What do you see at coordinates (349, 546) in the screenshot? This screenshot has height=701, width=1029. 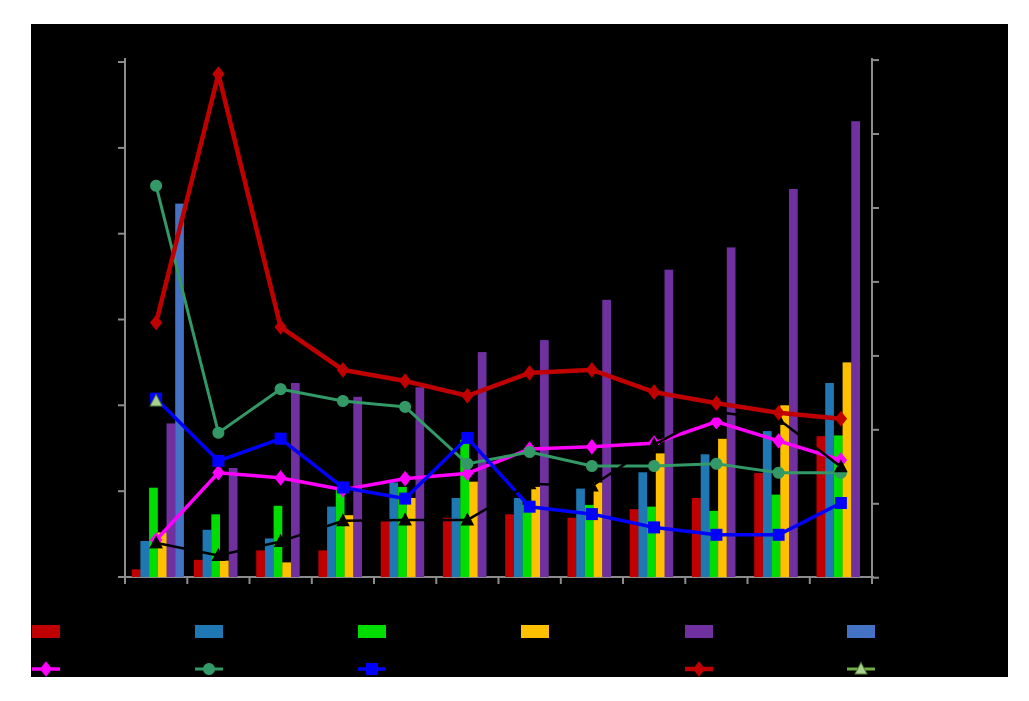 I see `bar-yellow-g4` at bounding box center [349, 546].